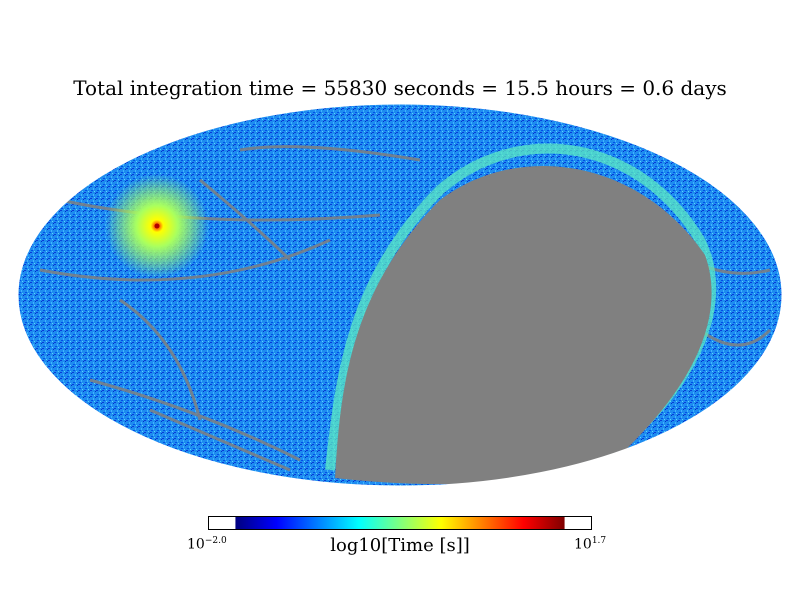  What do you see at coordinates (599, 541) in the screenshot?
I see `colorbar-max-exponent: 1.7` at bounding box center [599, 541].